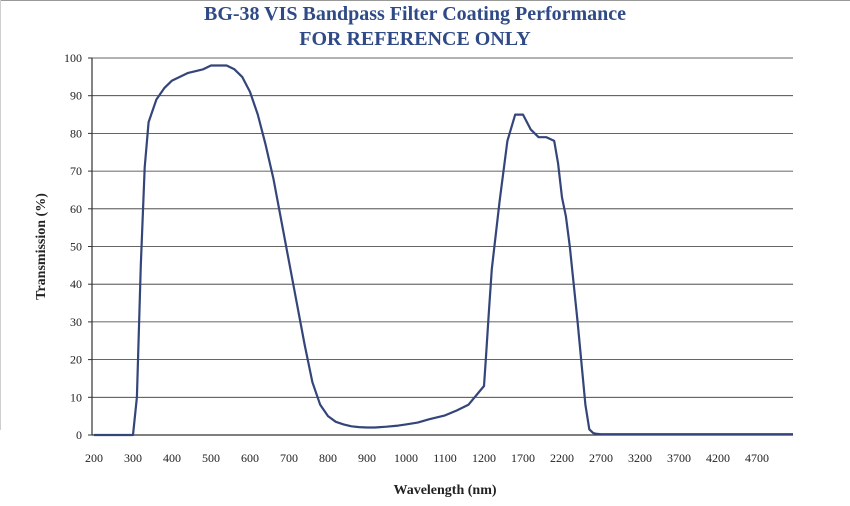  What do you see at coordinates (76, 397) in the screenshot?
I see `y-tick-label: 10` at bounding box center [76, 397].